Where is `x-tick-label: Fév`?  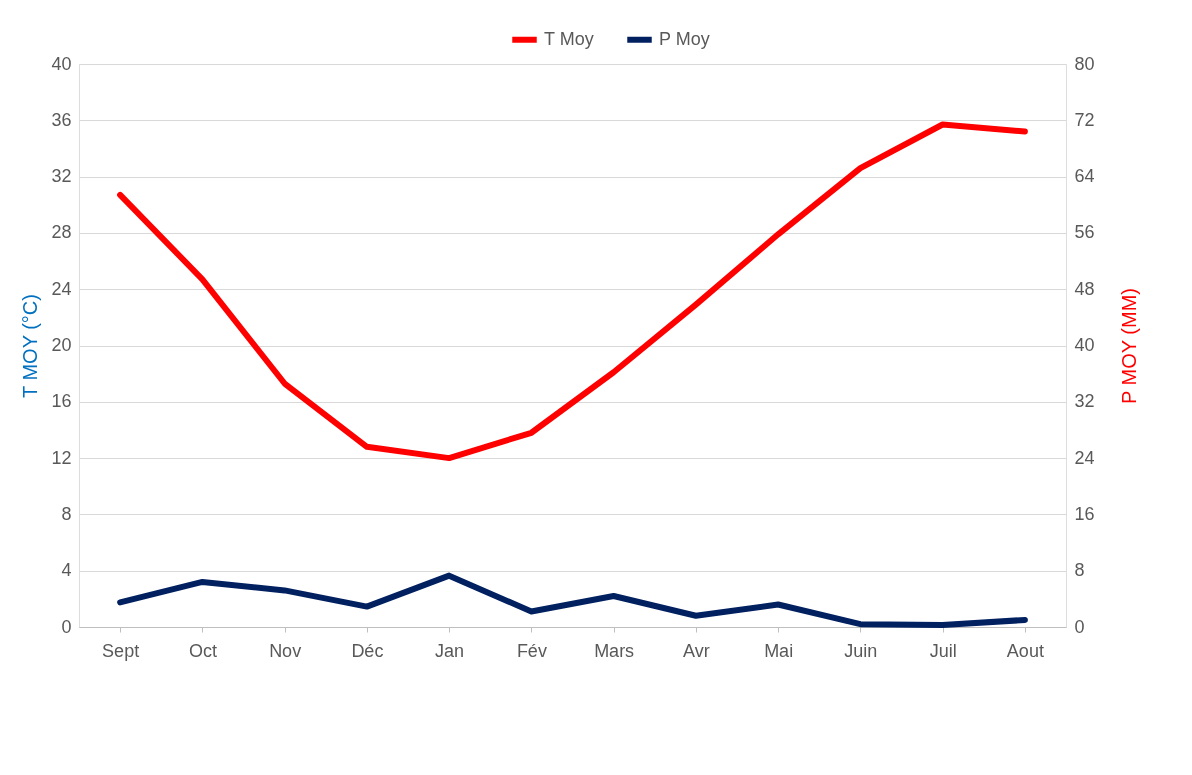
x-tick-label: Fév is located at coordinates (531, 650).